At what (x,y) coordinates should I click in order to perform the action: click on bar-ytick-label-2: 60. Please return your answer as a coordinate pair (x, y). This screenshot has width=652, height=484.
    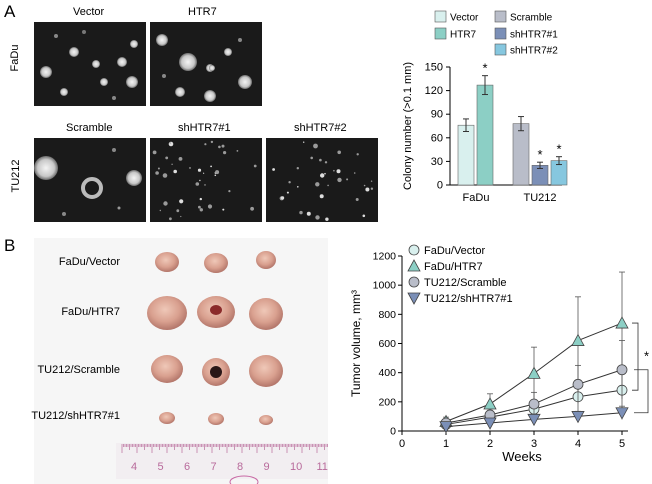
    Looking at the image, I should click on (437, 138).